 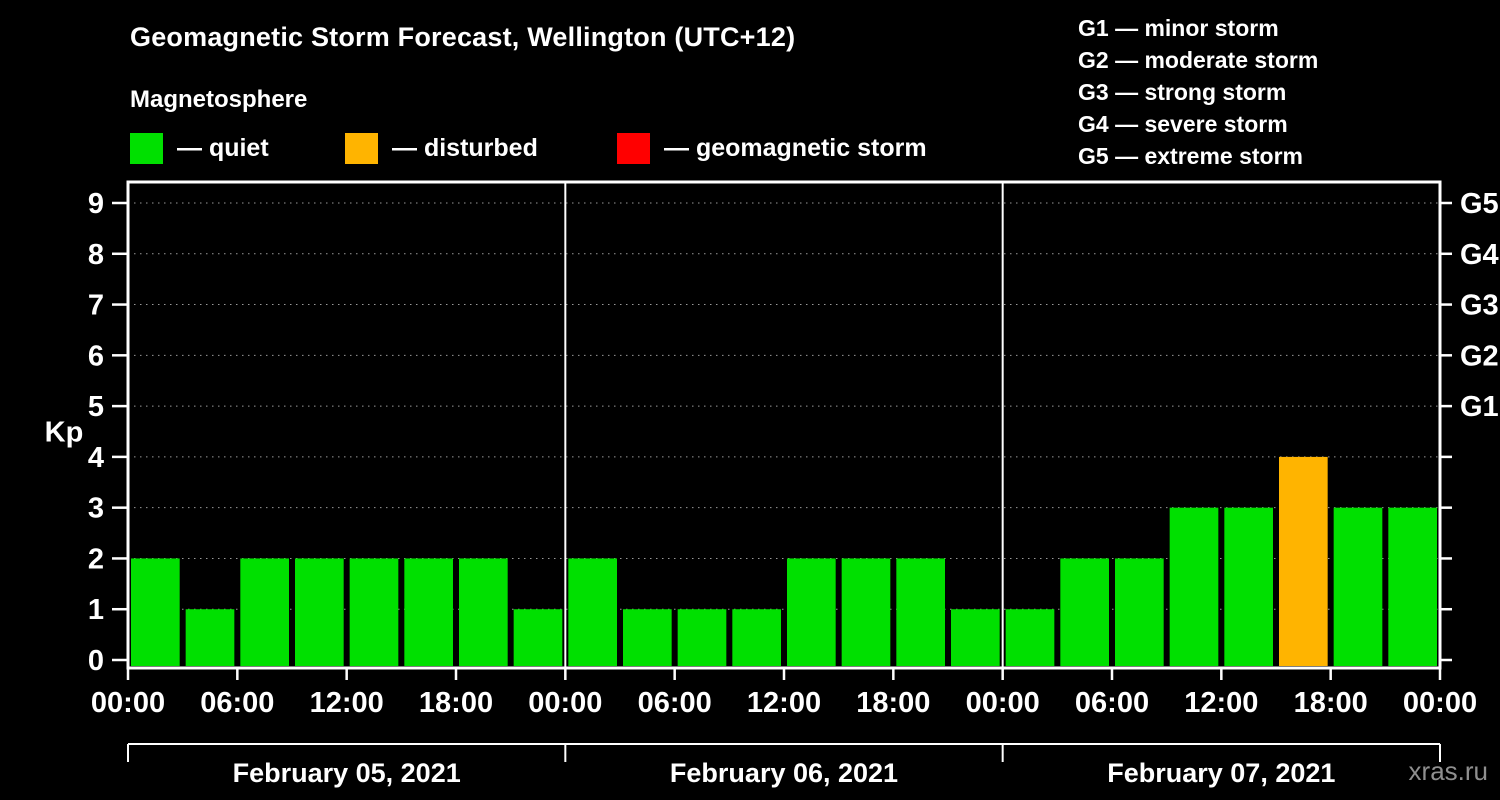 What do you see at coordinates (96, 204) in the screenshot?
I see `svg-text: 9` at bounding box center [96, 204].